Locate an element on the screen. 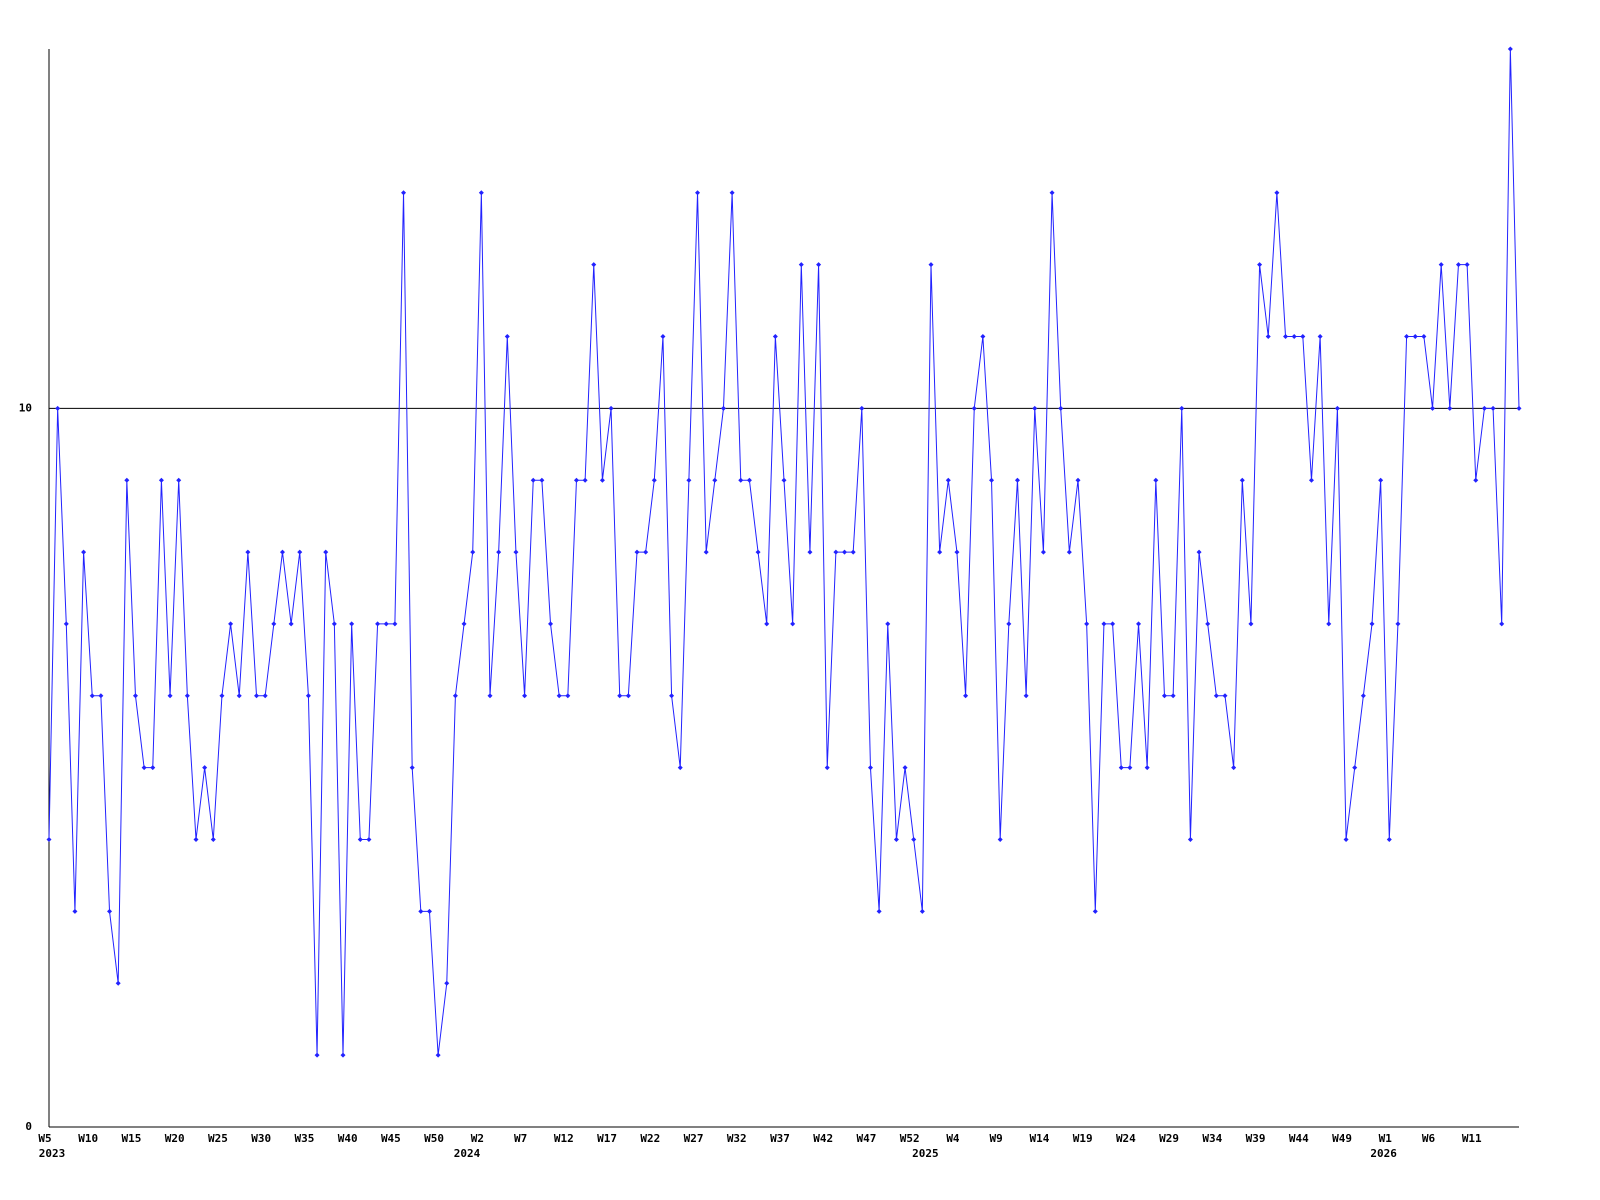  x-tick-label: W44 is located at coordinates (1299, 1138).